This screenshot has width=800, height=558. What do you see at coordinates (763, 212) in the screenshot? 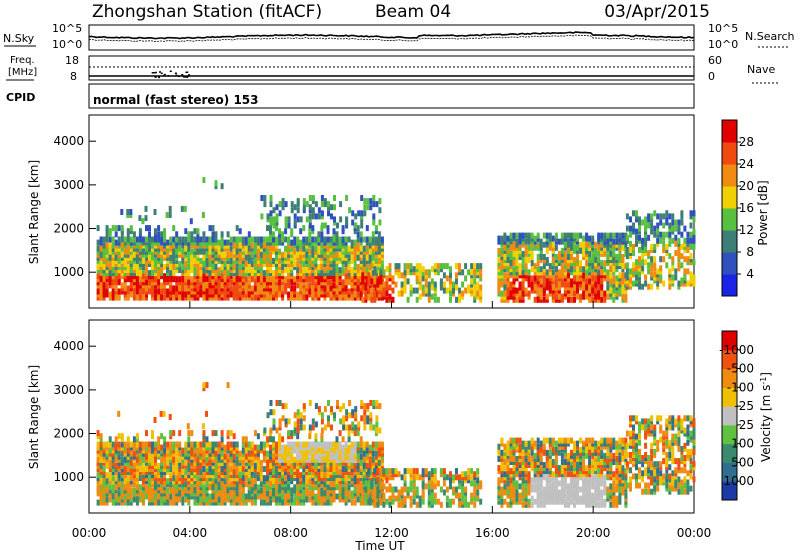
I see `power-colorbar-label: Power [dB]` at bounding box center [763, 212].